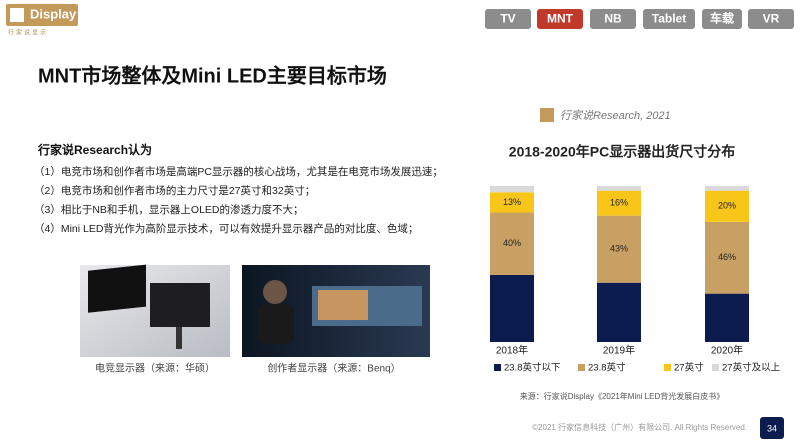 Image resolution: width=800 pixels, height=444 pixels. Describe the element at coordinates (343, 305) in the screenshot. I see `screen` at that location.